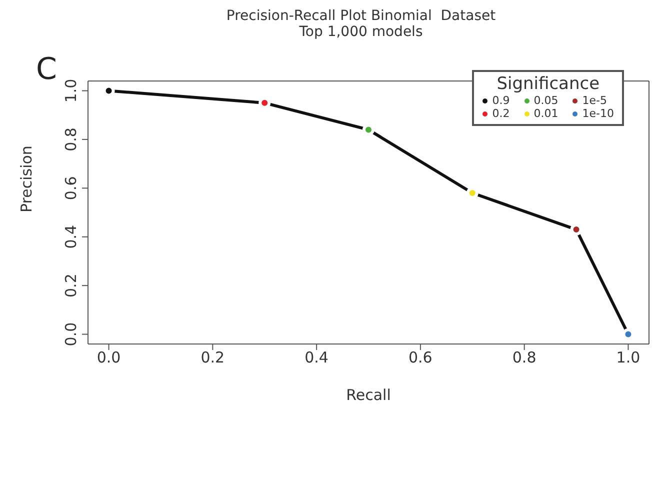  What do you see at coordinates (361, 32) in the screenshot?
I see `chart-subtitle: Top 1,000 models` at bounding box center [361, 32].